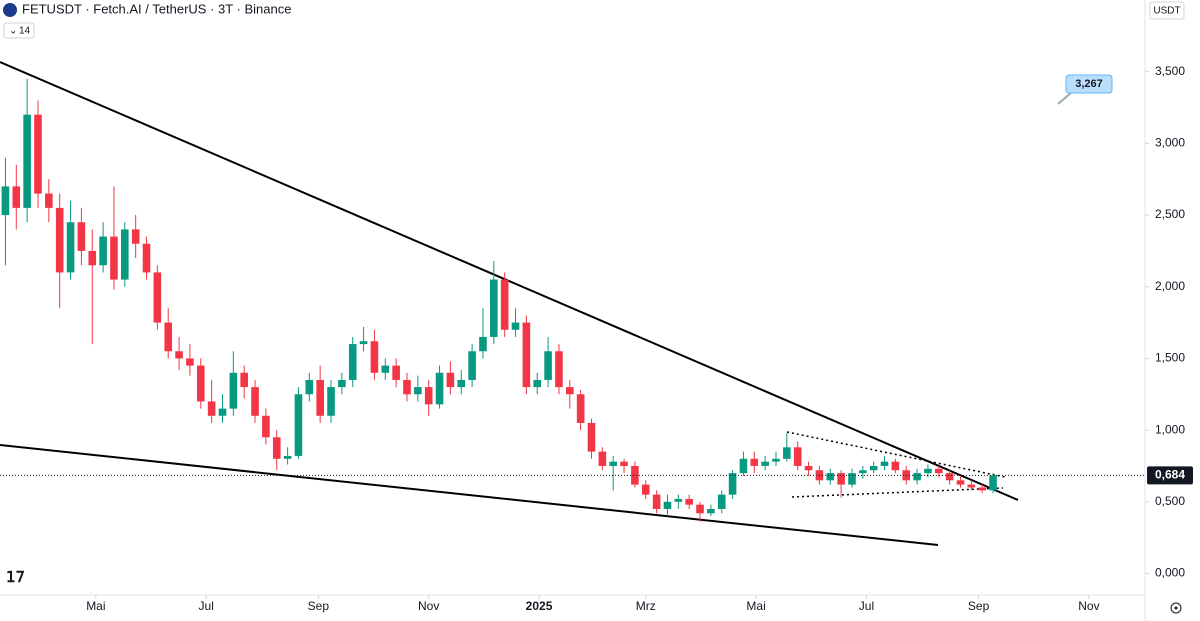  I want to click on last-price-box, so click(1170, 475).